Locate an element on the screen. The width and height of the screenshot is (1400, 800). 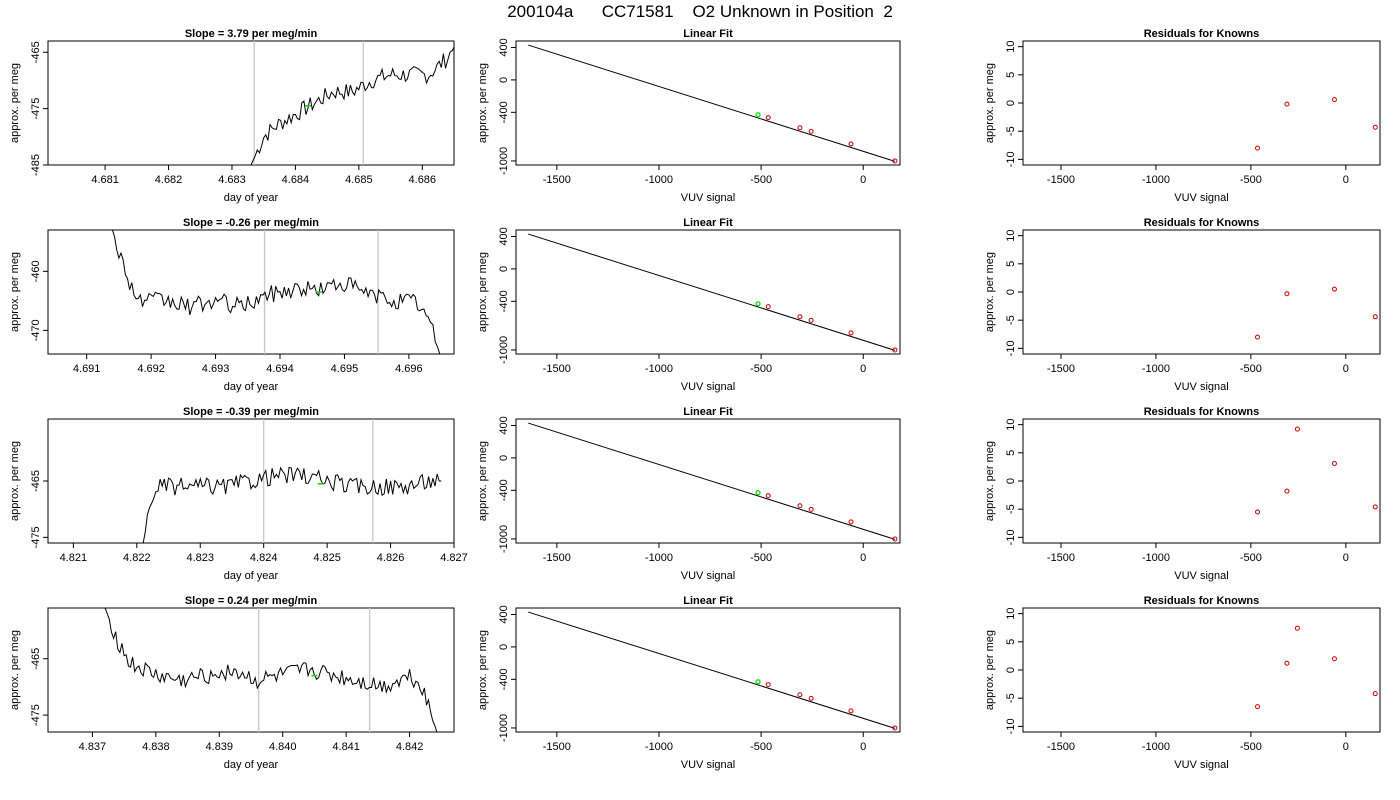
y-tick-label: -5 is located at coordinates (1011, 320).